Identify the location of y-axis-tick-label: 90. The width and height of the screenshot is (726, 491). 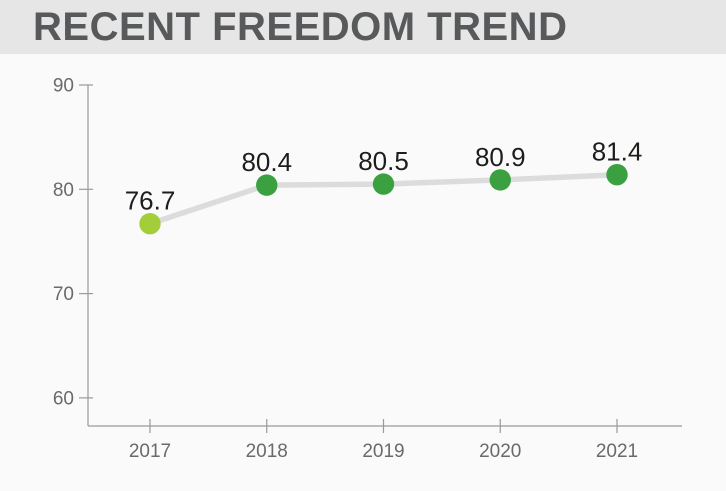
(63, 86).